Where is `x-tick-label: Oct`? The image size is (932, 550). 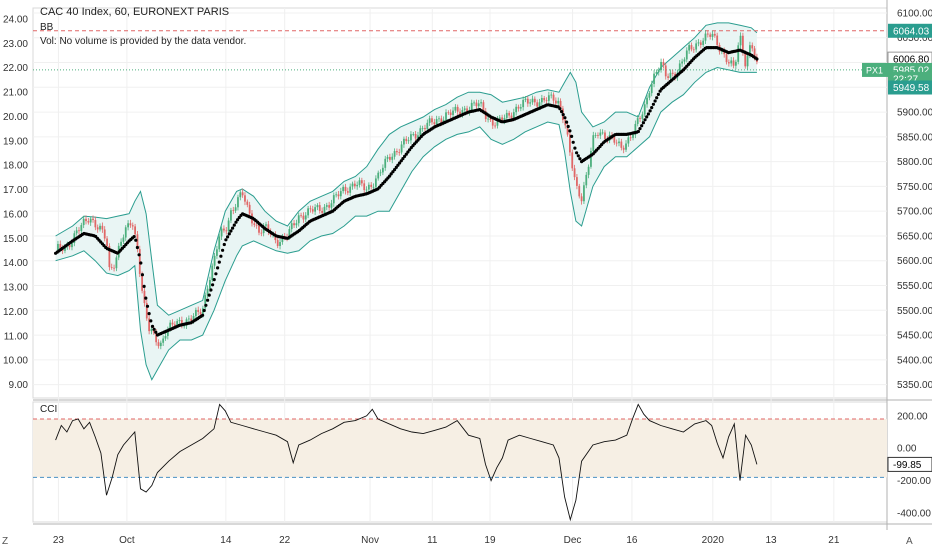
x-tick-label: Oct is located at coordinates (127, 540).